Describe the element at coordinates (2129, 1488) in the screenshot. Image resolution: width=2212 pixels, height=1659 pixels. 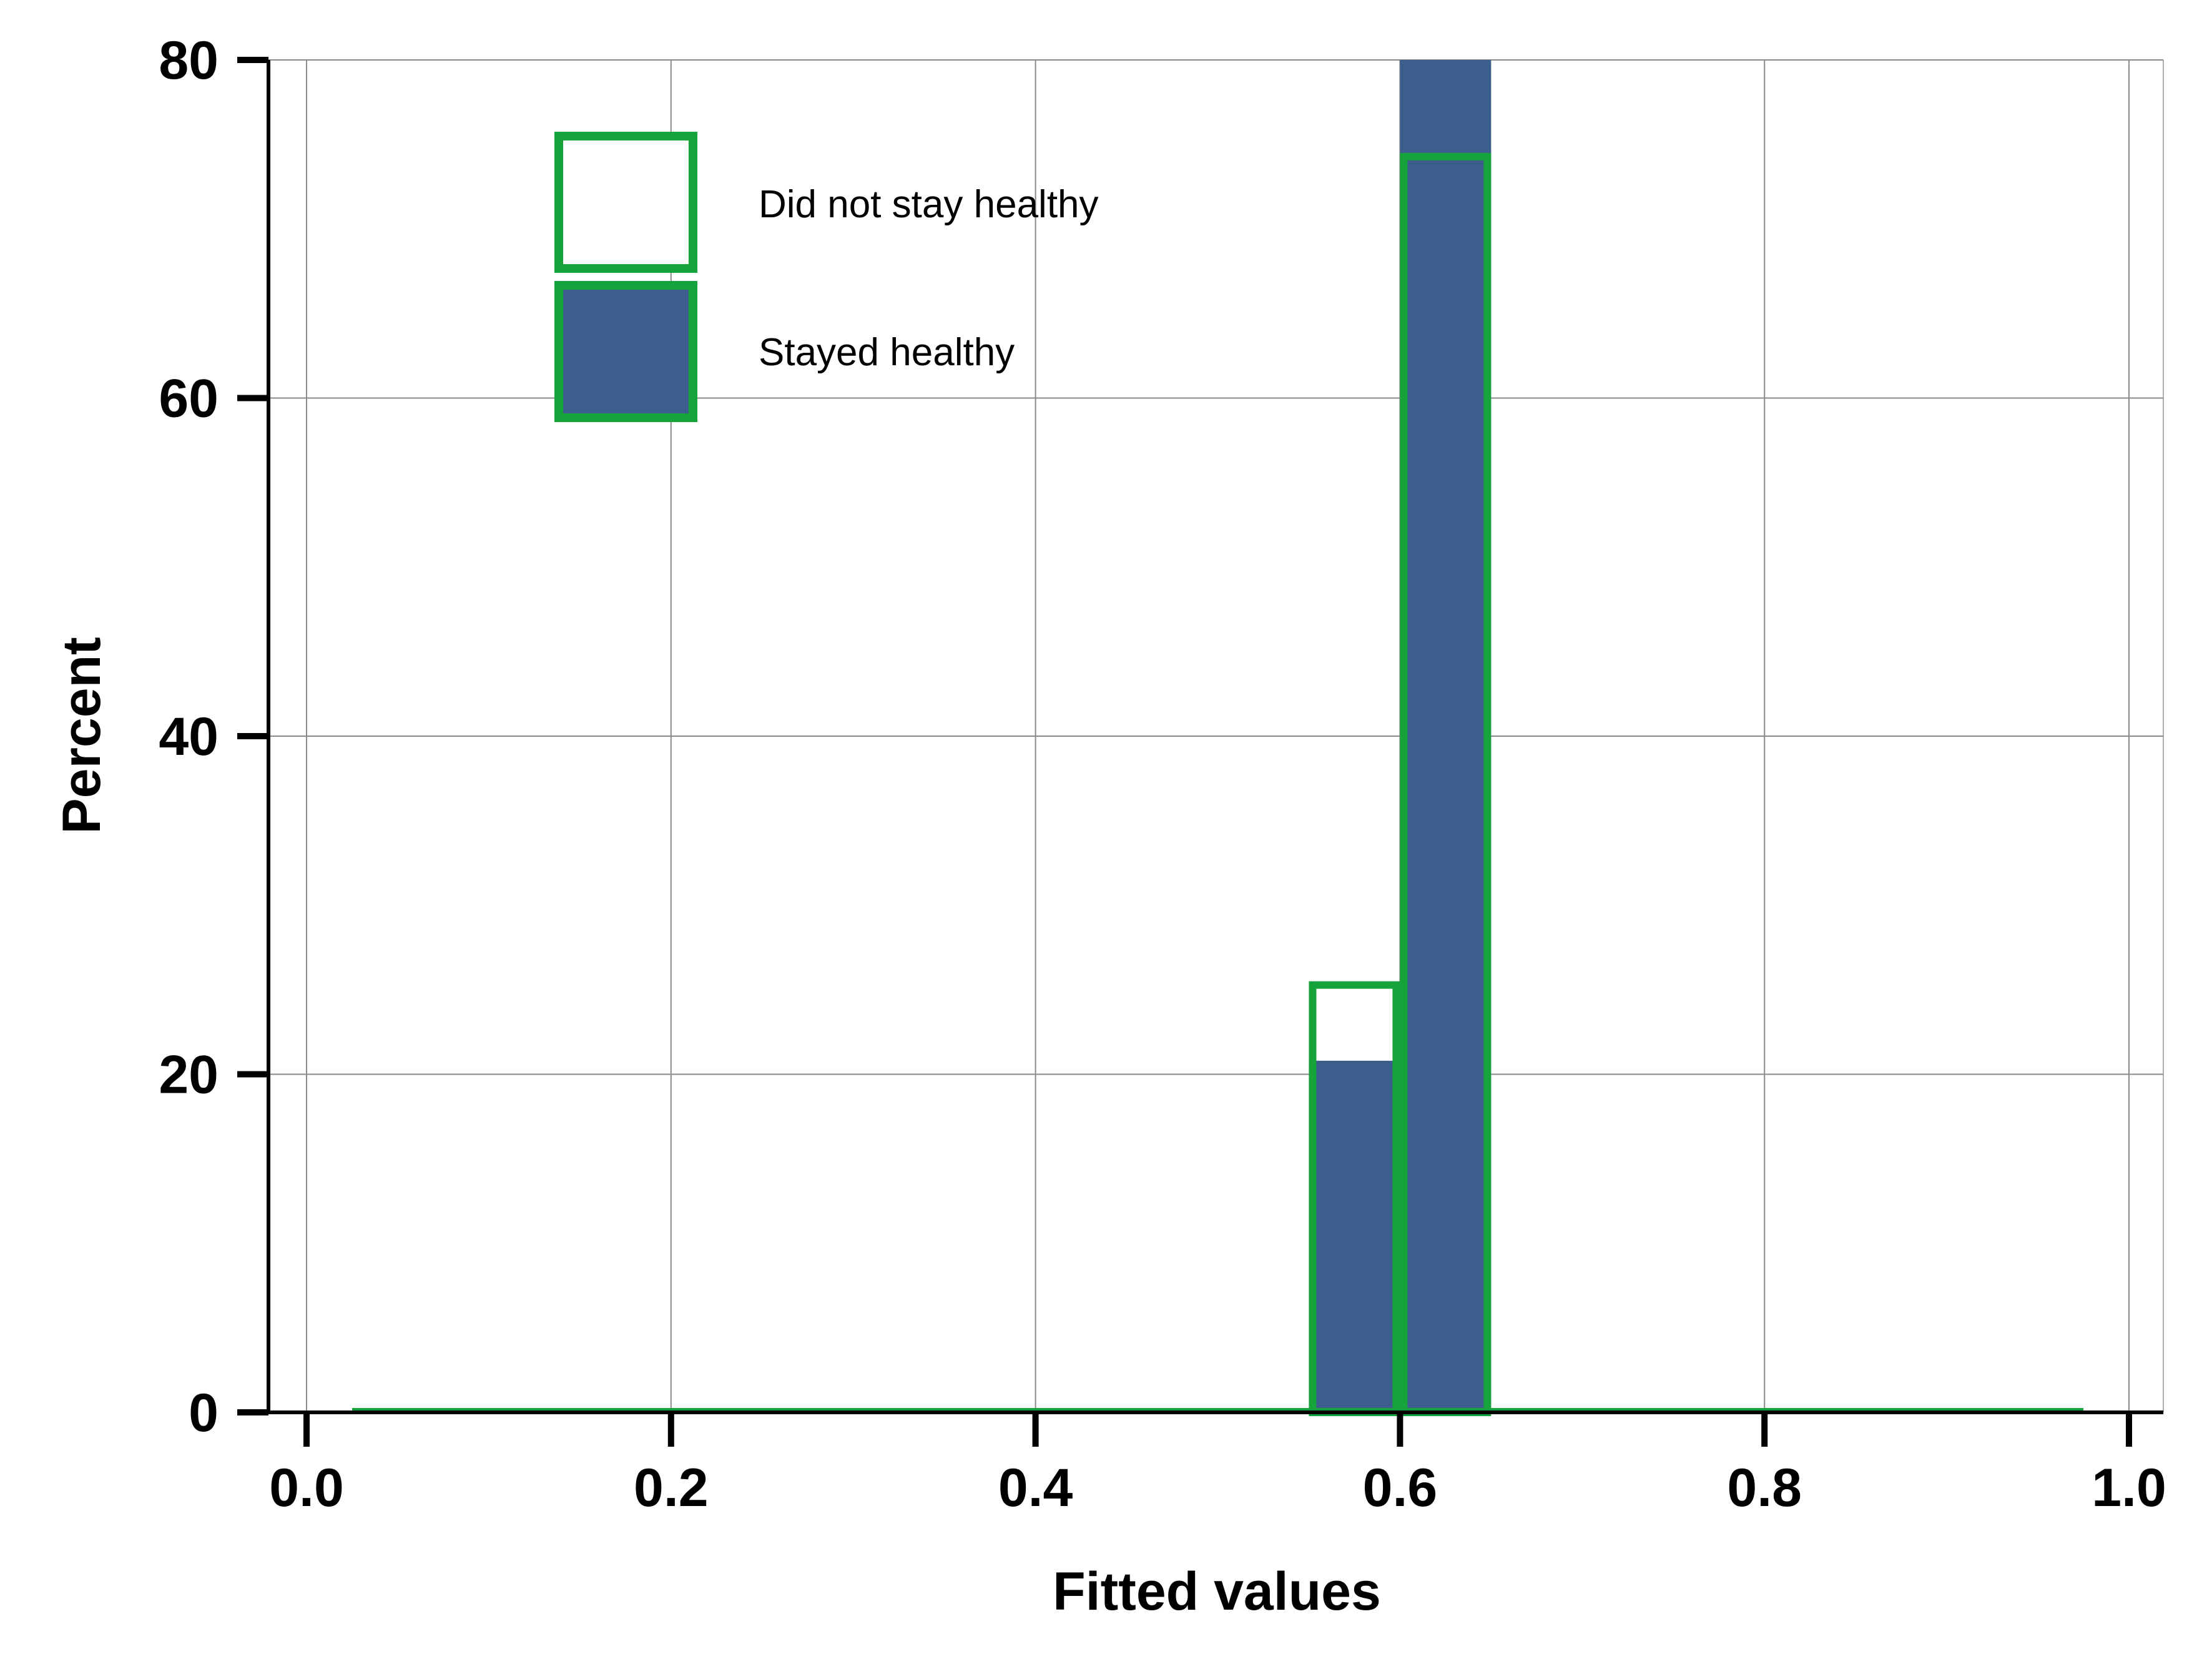
I see `x-tick-label-5: 1.0` at that location.